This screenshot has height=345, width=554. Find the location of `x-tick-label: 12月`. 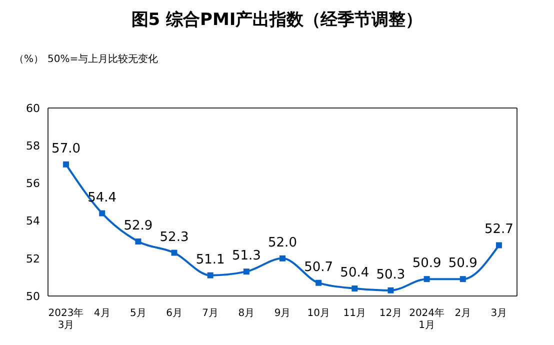

x-tick-label: 12月 is located at coordinates (390, 313).